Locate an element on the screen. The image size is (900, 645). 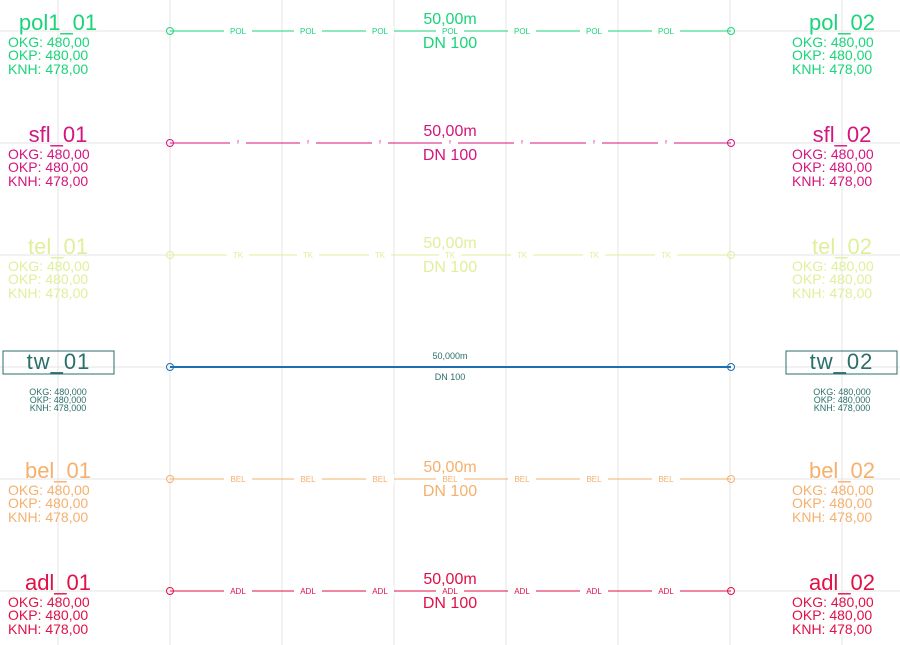
node-name-box is located at coordinates (58, 362).